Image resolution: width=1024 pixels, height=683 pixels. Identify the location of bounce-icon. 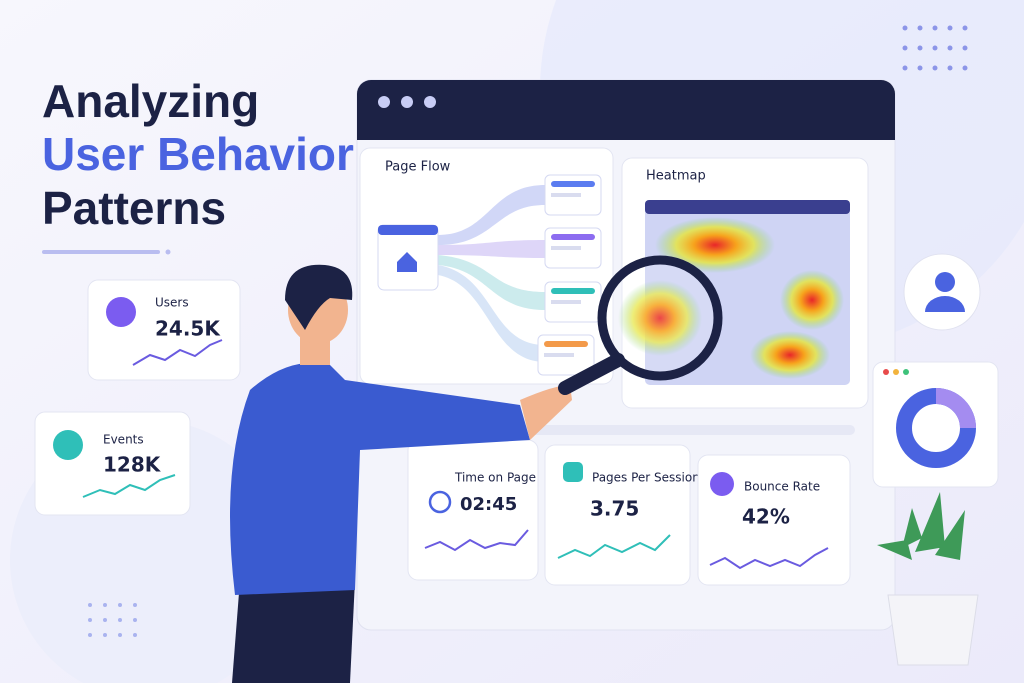
(722, 484).